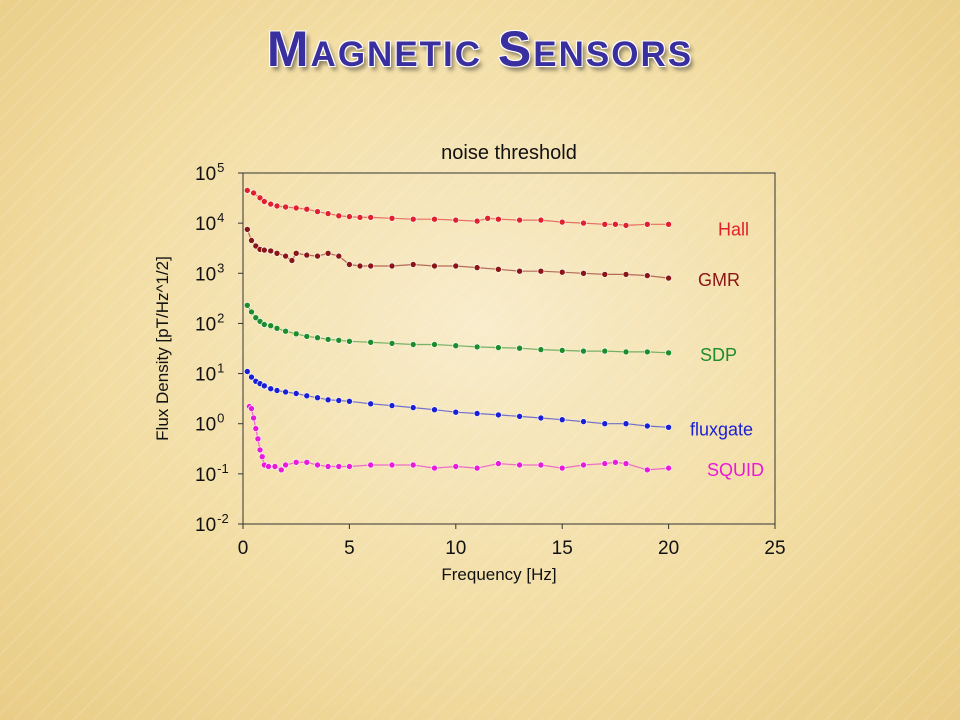 This screenshot has height=720, width=960. I want to click on series-label-gmr: GMR, so click(719, 280).